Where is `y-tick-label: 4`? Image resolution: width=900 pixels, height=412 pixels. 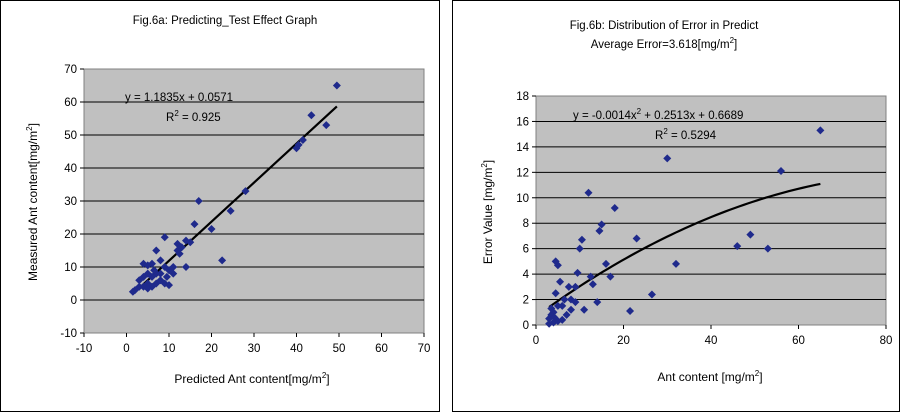 y-tick-label: 4 is located at coordinates (526, 275).